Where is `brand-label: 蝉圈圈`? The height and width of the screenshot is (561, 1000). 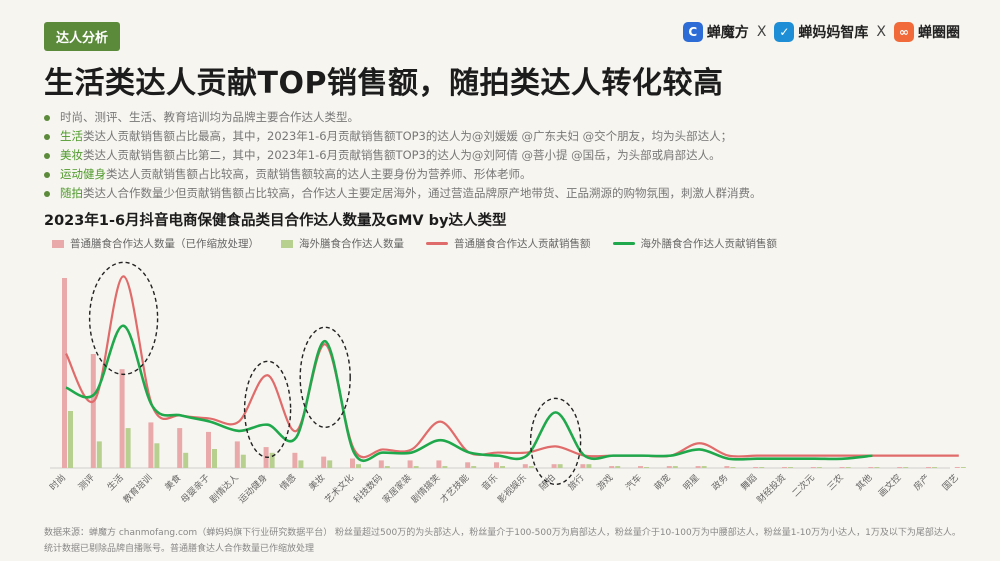 brand-label: 蝉圈圈 is located at coordinates (939, 33).